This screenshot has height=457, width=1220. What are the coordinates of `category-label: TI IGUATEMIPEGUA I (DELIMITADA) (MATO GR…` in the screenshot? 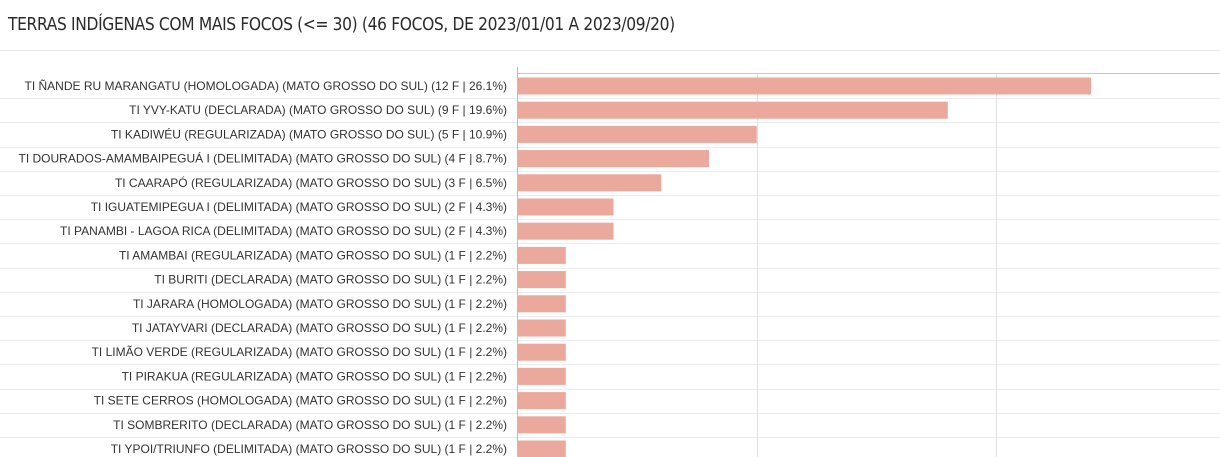 It's located at (299, 207).